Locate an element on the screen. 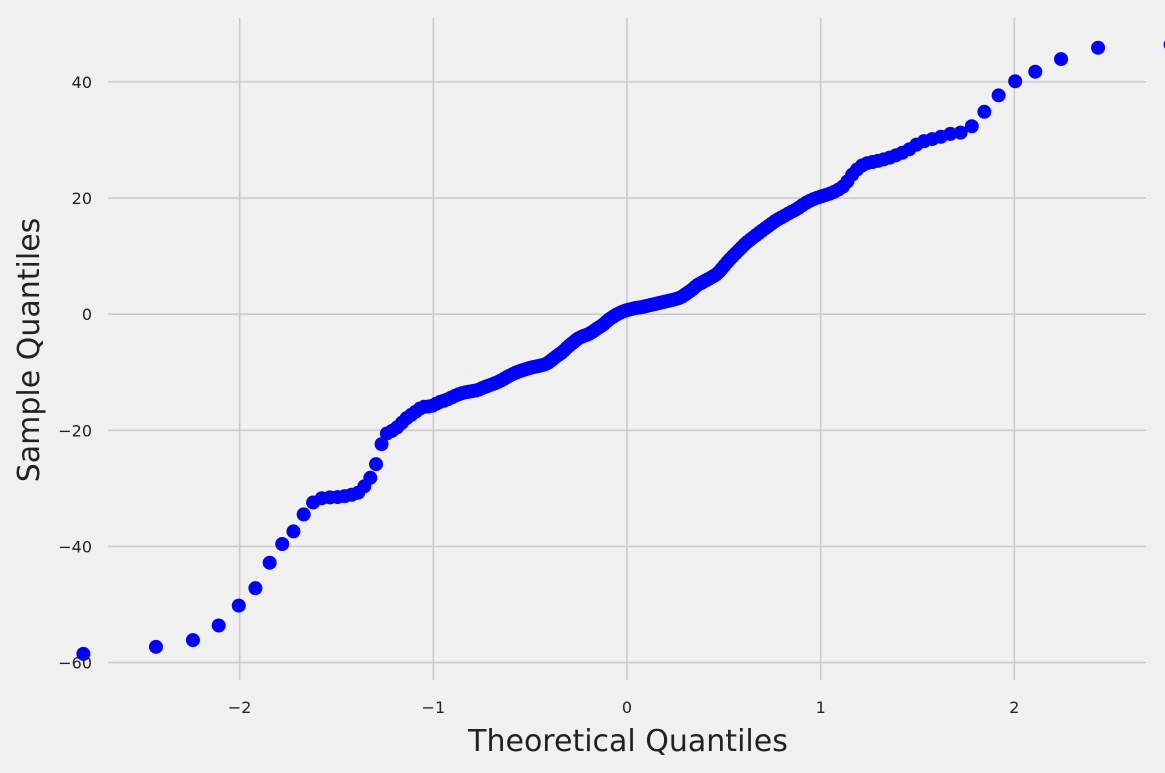 The width and height of the screenshot is (1165, 773). y-tick-label: 20 is located at coordinates (82, 198).